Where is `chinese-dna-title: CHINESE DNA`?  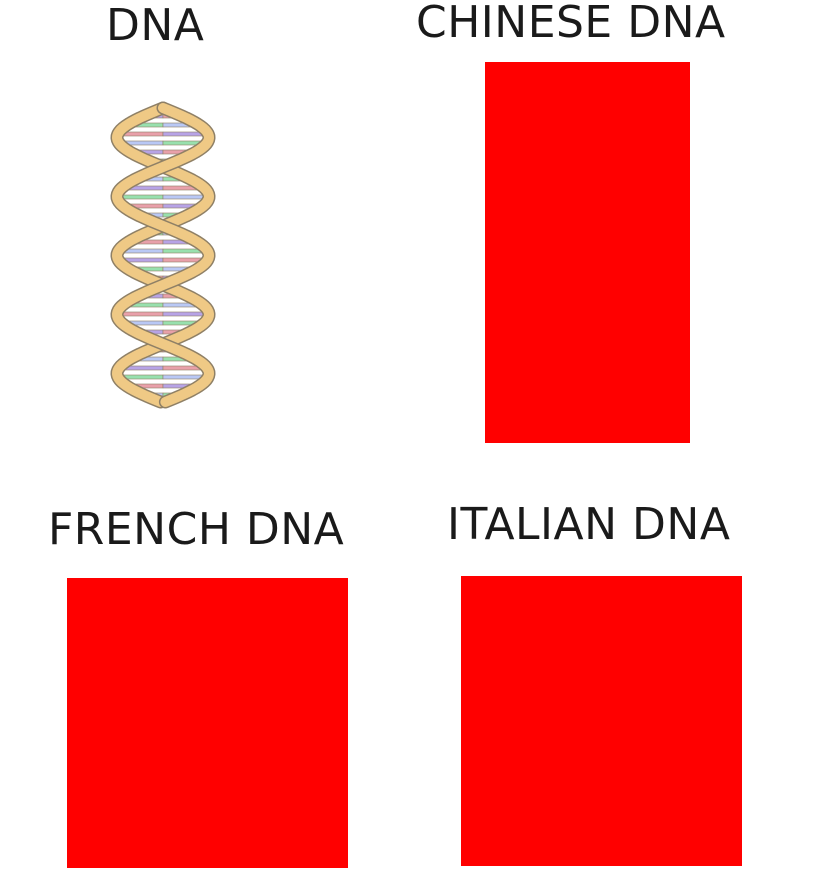 chinese-dna-title: CHINESE DNA is located at coordinates (571, 24).